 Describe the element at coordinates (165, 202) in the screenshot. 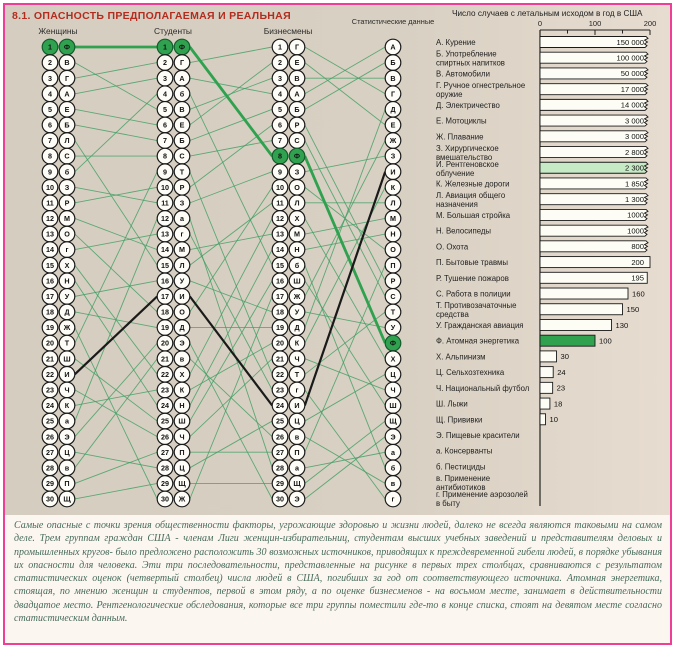

I see `rank-circle-label: 11` at that location.